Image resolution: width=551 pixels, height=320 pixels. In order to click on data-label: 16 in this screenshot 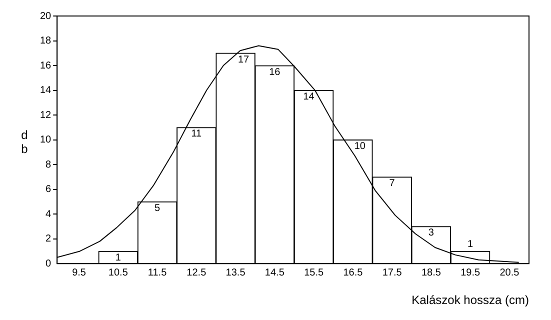, I will do `click(275, 72)`.